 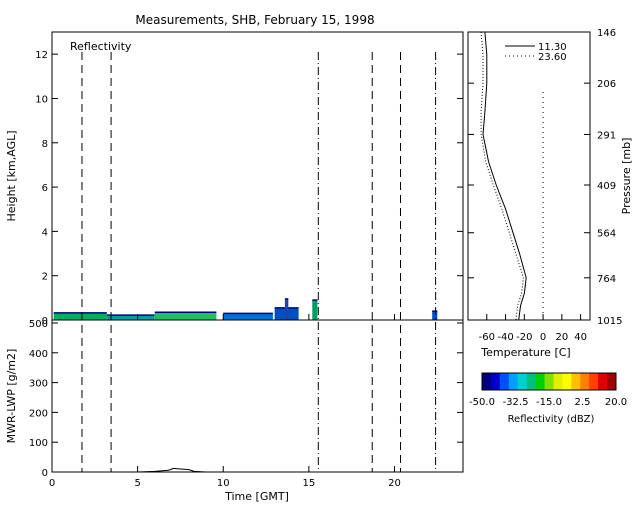 I want to click on chart-title: Measurements, SHB, February 15, 1998, so click(x=254, y=20).